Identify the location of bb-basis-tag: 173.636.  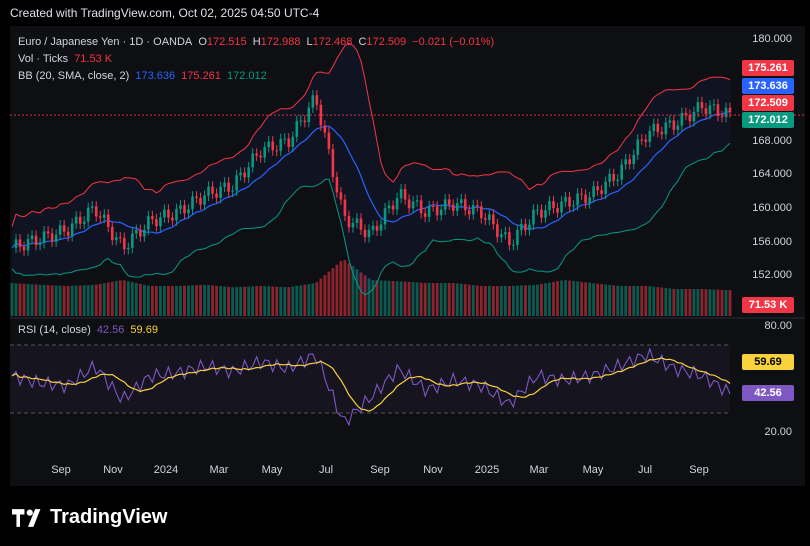
(768, 86).